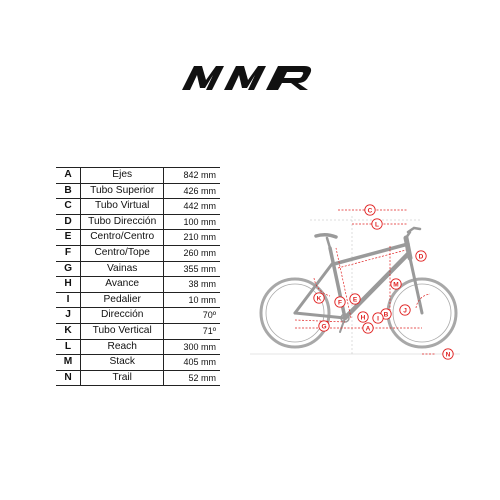 The height and width of the screenshot is (500, 500). I want to click on geometry-row-h: H Avance 38 mm, so click(138, 284).